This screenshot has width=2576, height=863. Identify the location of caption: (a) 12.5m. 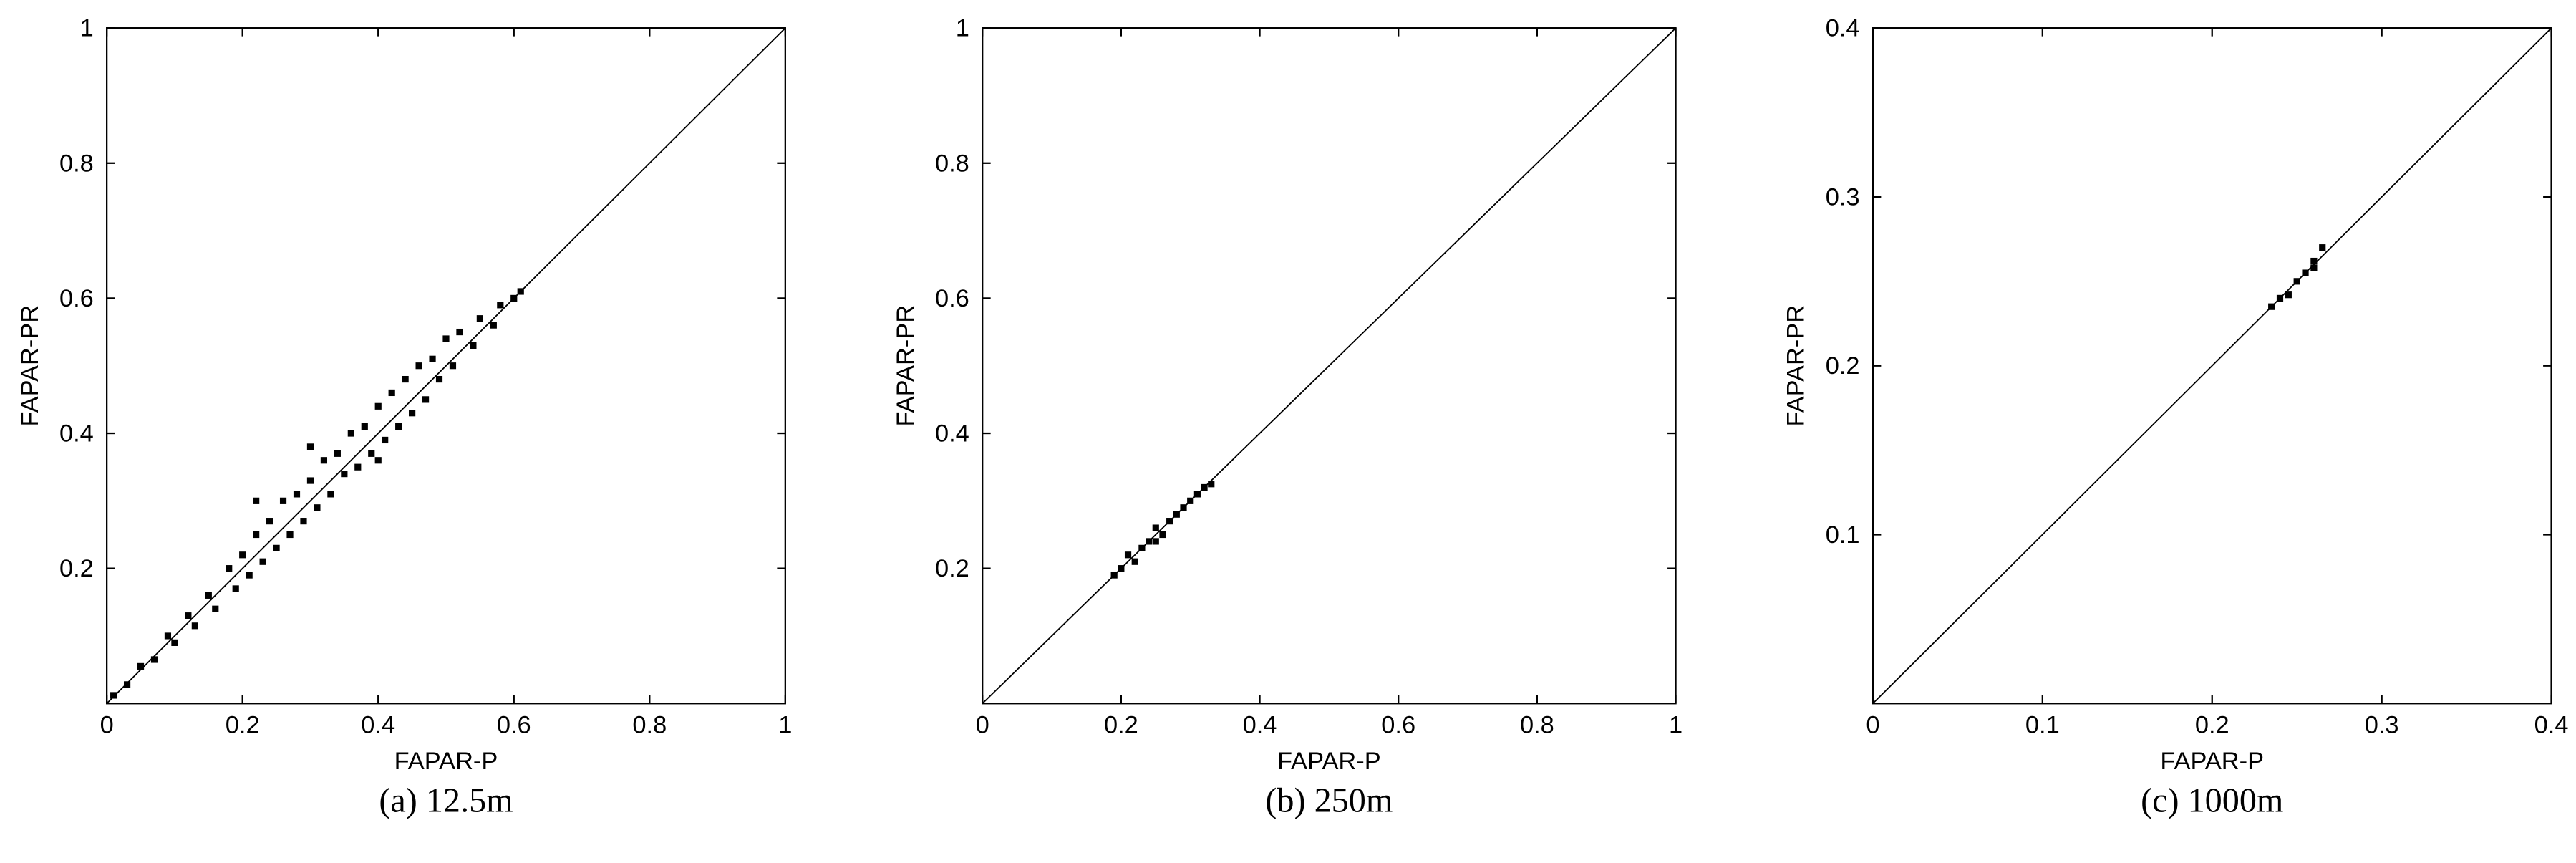
(446, 801).